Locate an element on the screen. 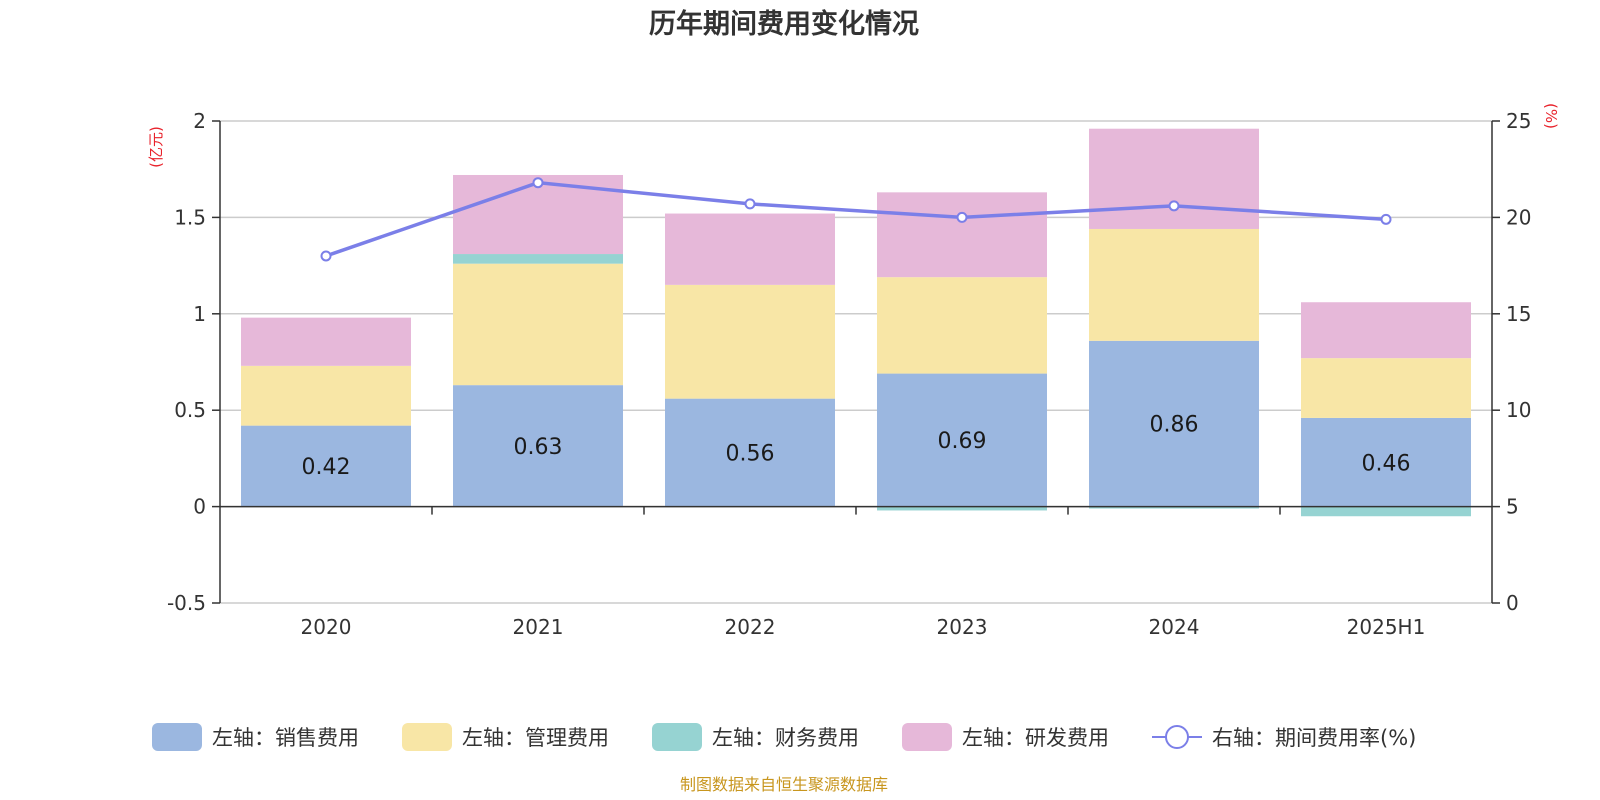 This screenshot has height=800, width=1600. data-label: 0.69 is located at coordinates (962, 441).